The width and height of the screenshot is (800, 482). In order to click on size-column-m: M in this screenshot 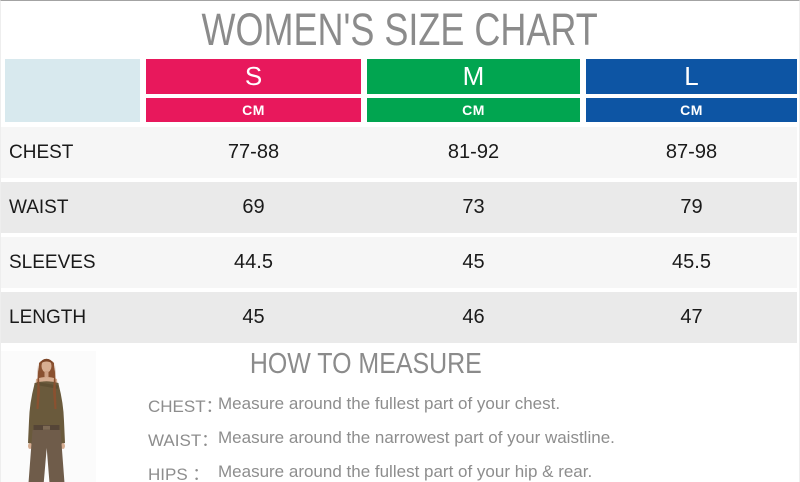, I will do `click(473, 76)`.